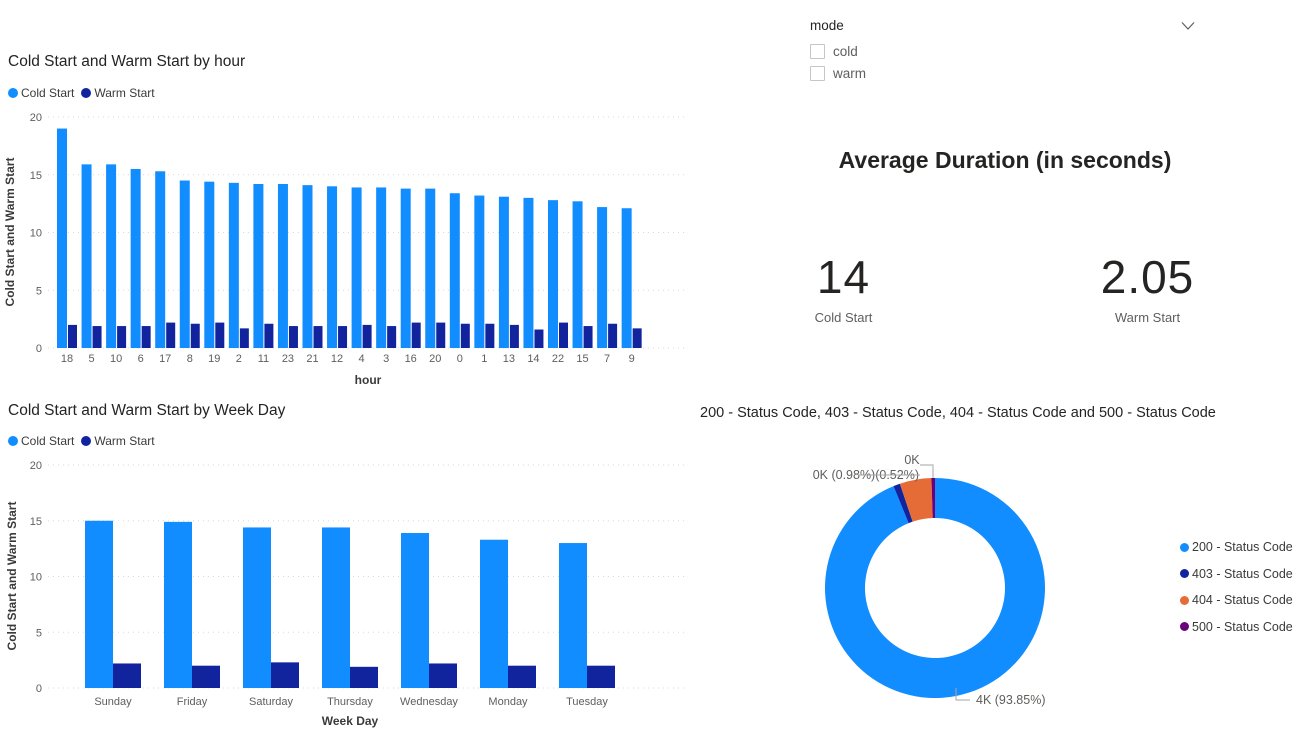 The image size is (1307, 733). Describe the element at coordinates (935, 588) in the screenshot. I see `donut-slice-200 - Status Code` at that location.